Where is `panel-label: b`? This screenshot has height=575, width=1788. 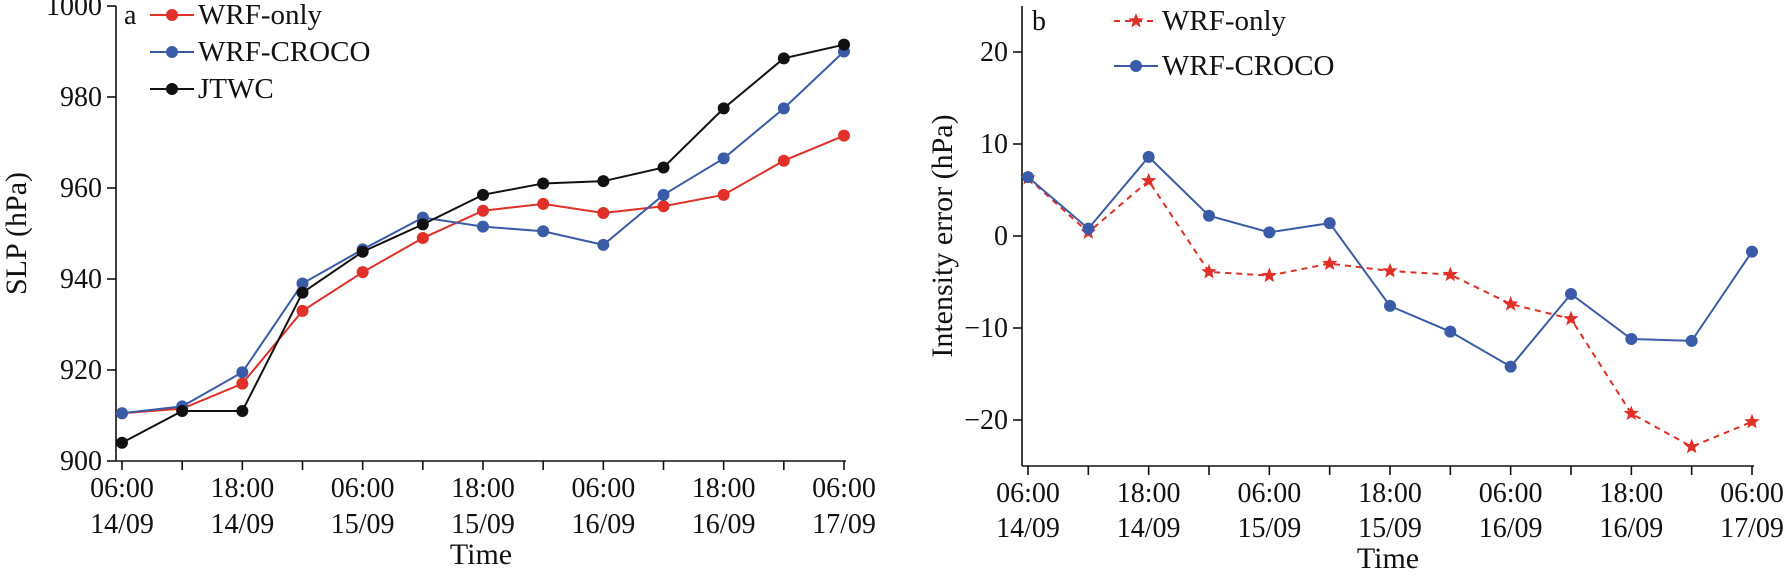 panel-label: b is located at coordinates (1039, 21).